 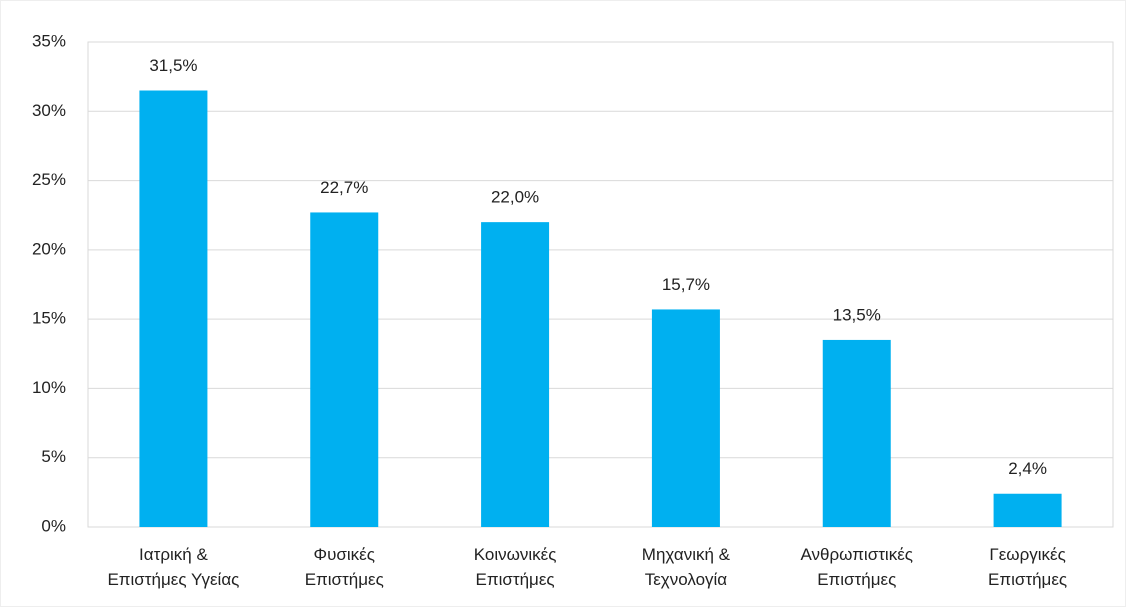 I want to click on data-label: 22,0%, so click(x=515, y=197).